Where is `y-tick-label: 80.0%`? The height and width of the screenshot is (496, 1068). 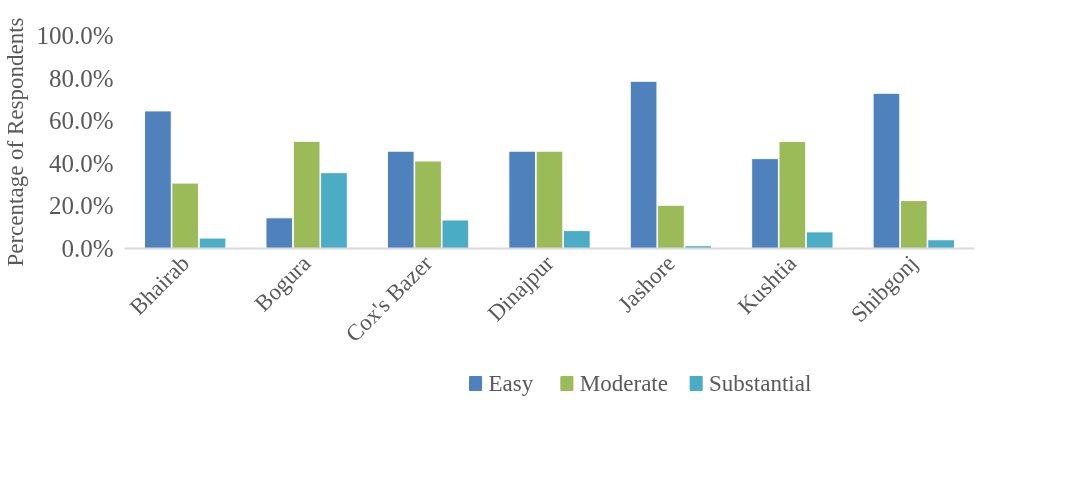
y-tick-label: 80.0% is located at coordinates (81, 78).